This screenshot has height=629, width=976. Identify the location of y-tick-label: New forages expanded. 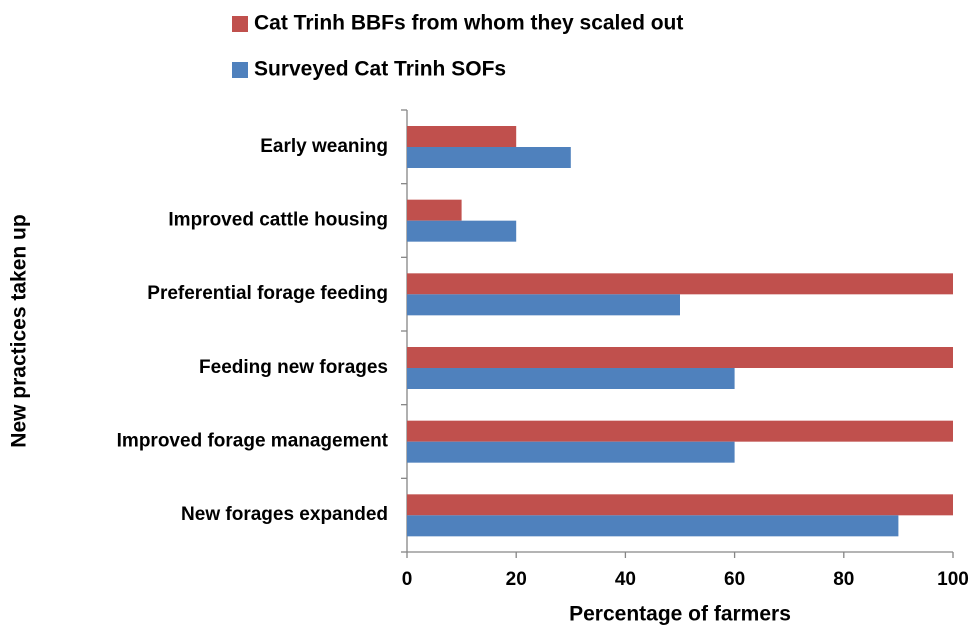
(284, 514).